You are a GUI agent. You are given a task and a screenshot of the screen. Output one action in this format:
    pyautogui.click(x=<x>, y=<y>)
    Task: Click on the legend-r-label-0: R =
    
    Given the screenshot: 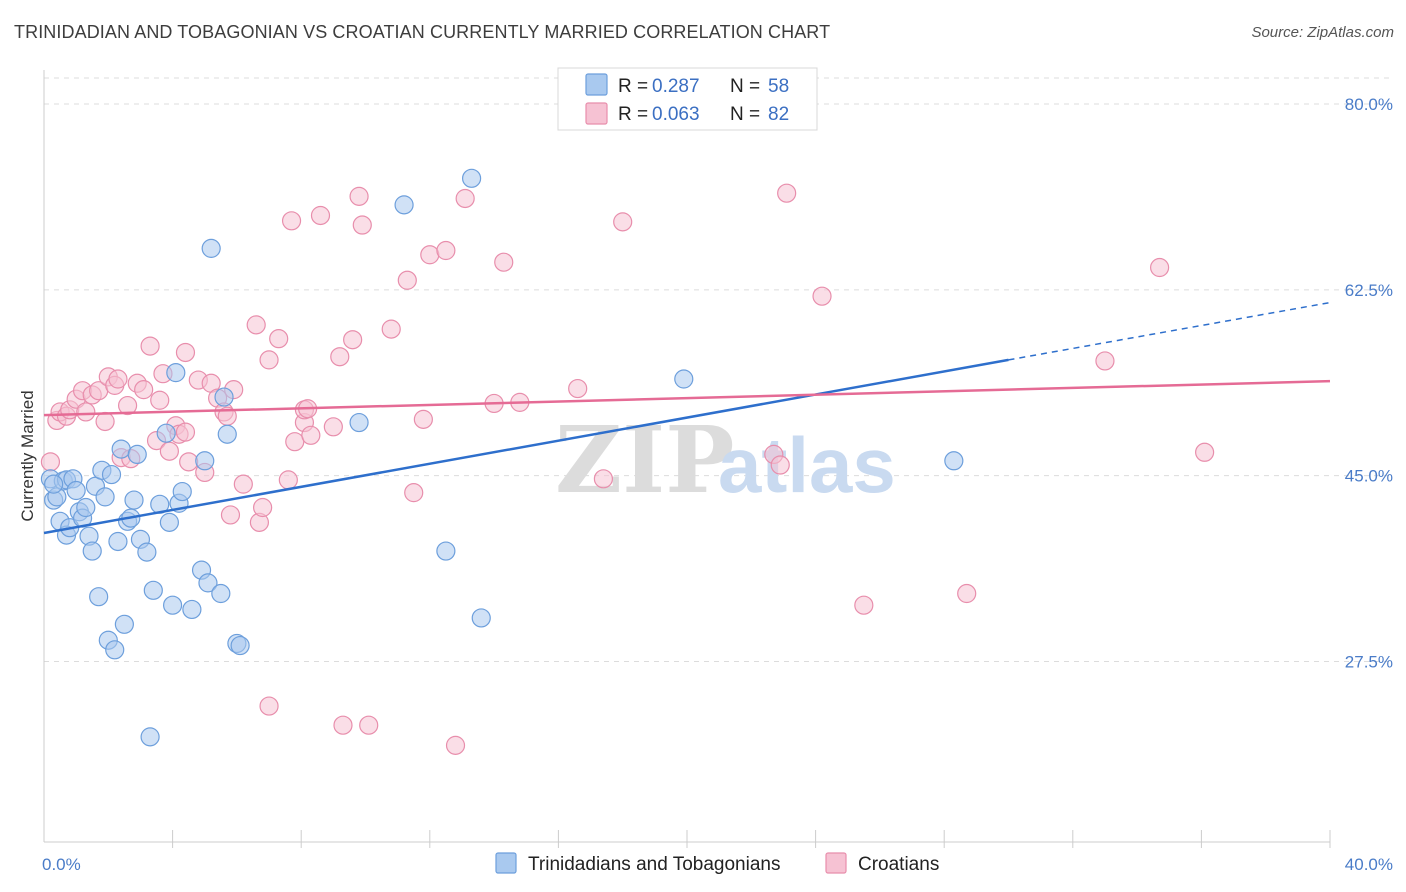 What is the action you would take?
    pyautogui.click(x=633, y=86)
    